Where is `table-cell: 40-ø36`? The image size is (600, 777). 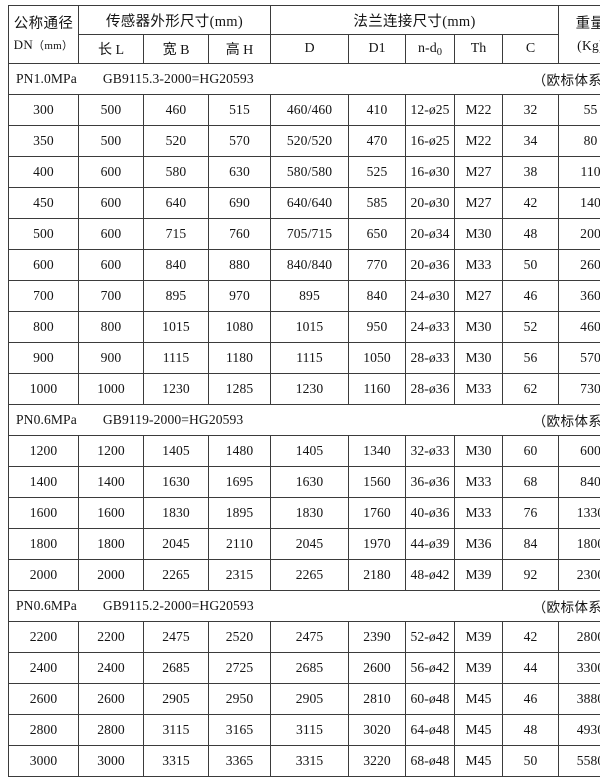 table-cell: 40-ø36 is located at coordinates (430, 513).